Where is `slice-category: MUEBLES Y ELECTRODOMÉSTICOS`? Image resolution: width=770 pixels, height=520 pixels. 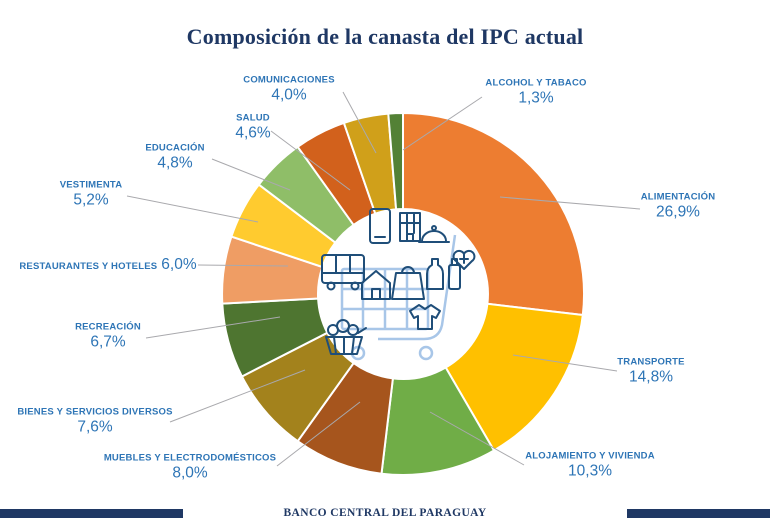
slice-category: MUEBLES Y ELECTRODOMÉSTICOS is located at coordinates (190, 458).